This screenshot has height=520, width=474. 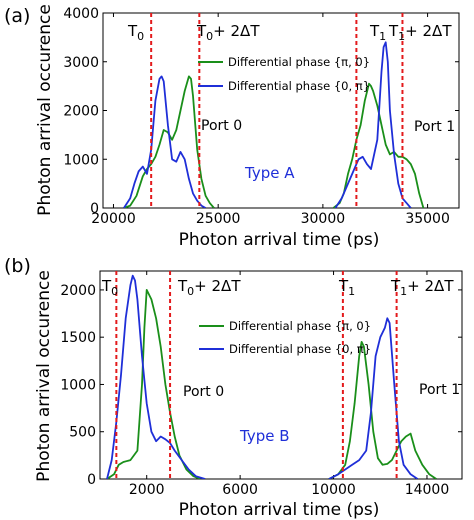 What do you see at coordinates (427, 490) in the screenshot?
I see `x-tick-label: 14000` at bounding box center [427, 490].